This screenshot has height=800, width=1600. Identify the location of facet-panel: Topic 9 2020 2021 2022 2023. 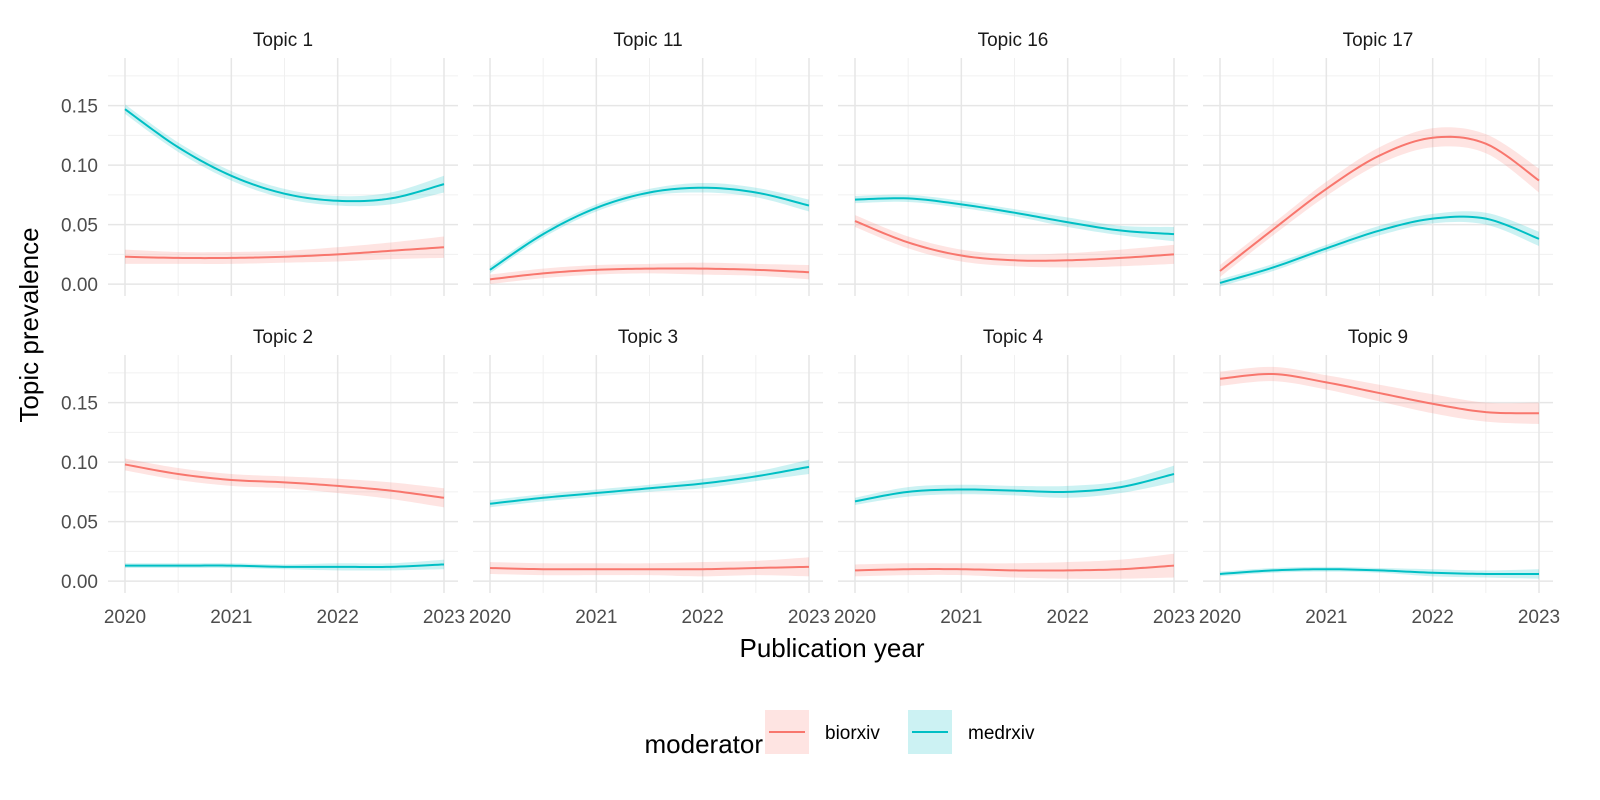
(1379, 477).